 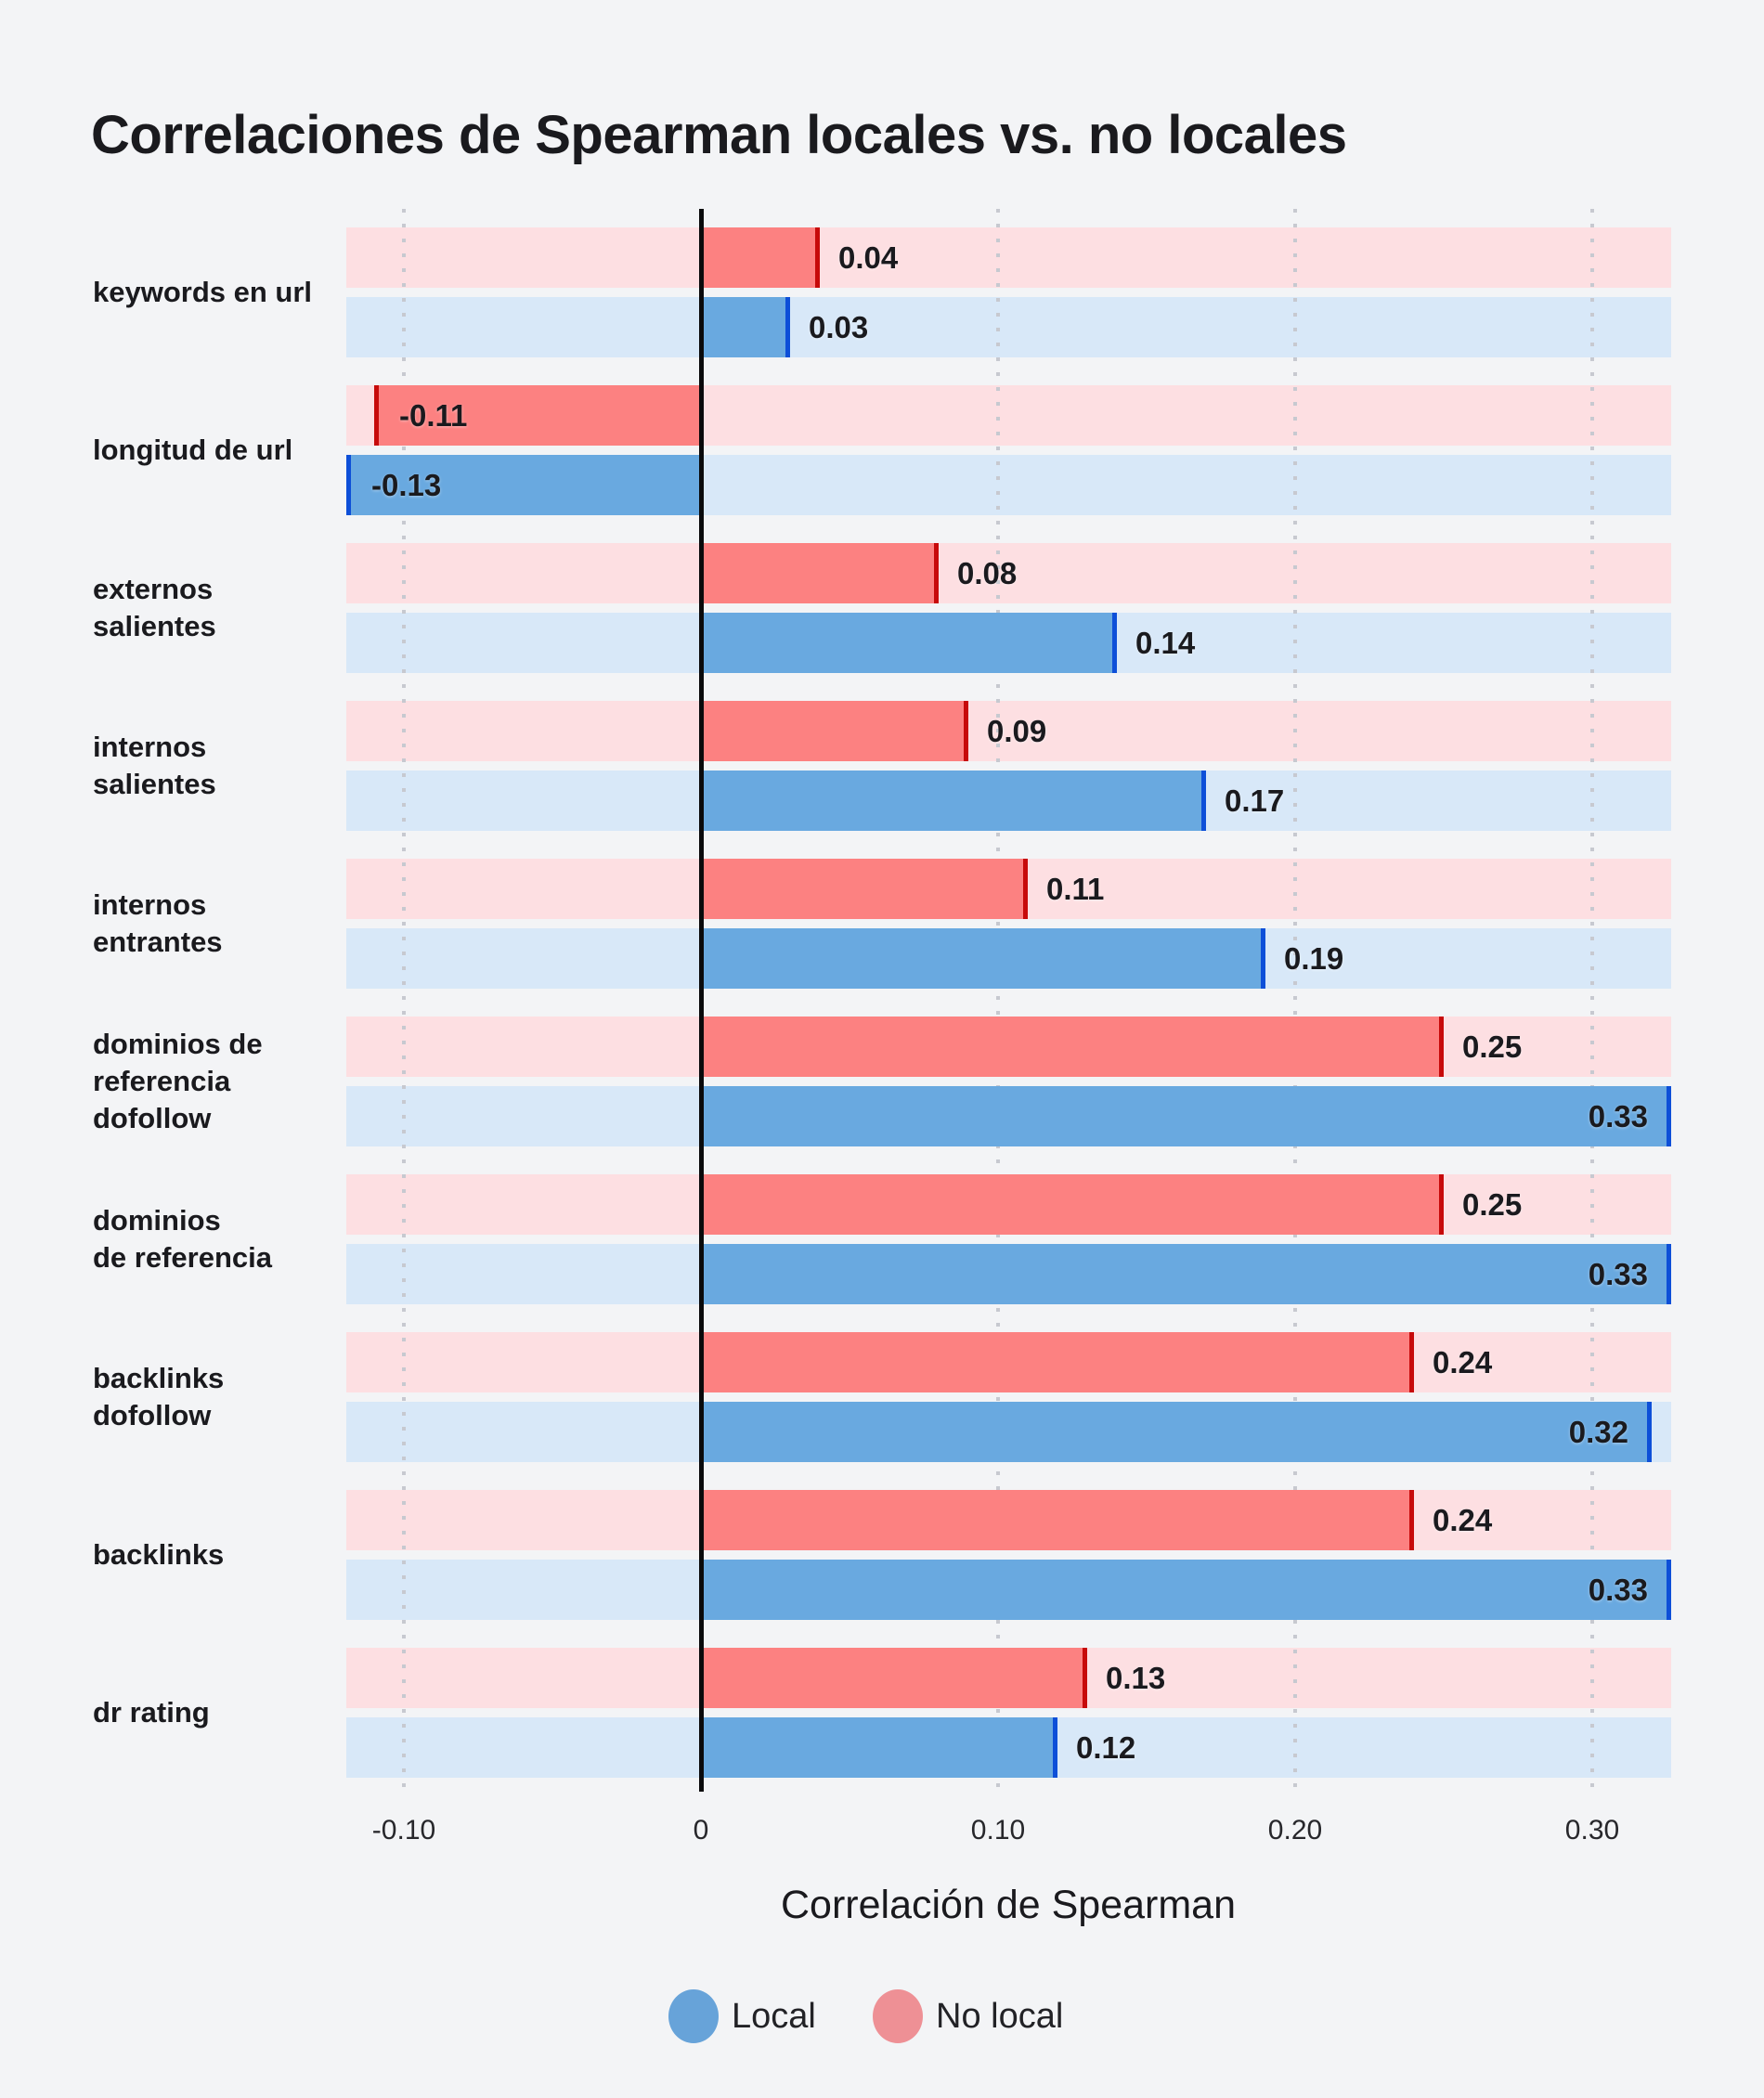 I want to click on category-label-externos-salientes: externos salientes, so click(x=154, y=608).